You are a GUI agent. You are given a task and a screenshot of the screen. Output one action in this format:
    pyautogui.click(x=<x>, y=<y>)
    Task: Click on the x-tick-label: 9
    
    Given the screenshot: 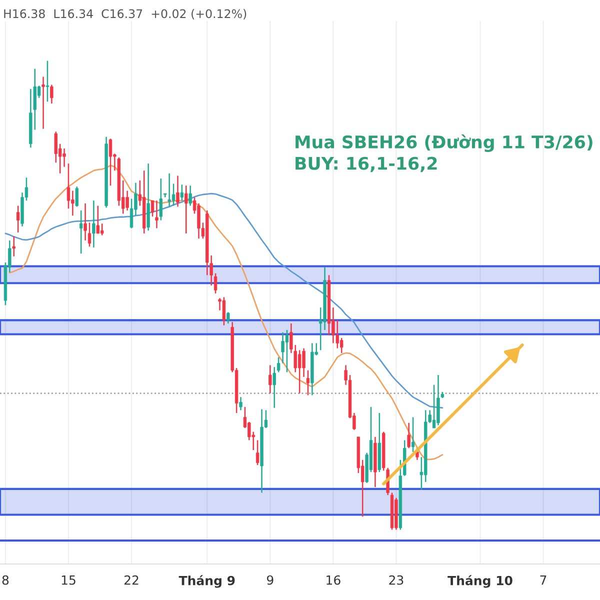 What is the action you would take?
    pyautogui.click(x=270, y=580)
    